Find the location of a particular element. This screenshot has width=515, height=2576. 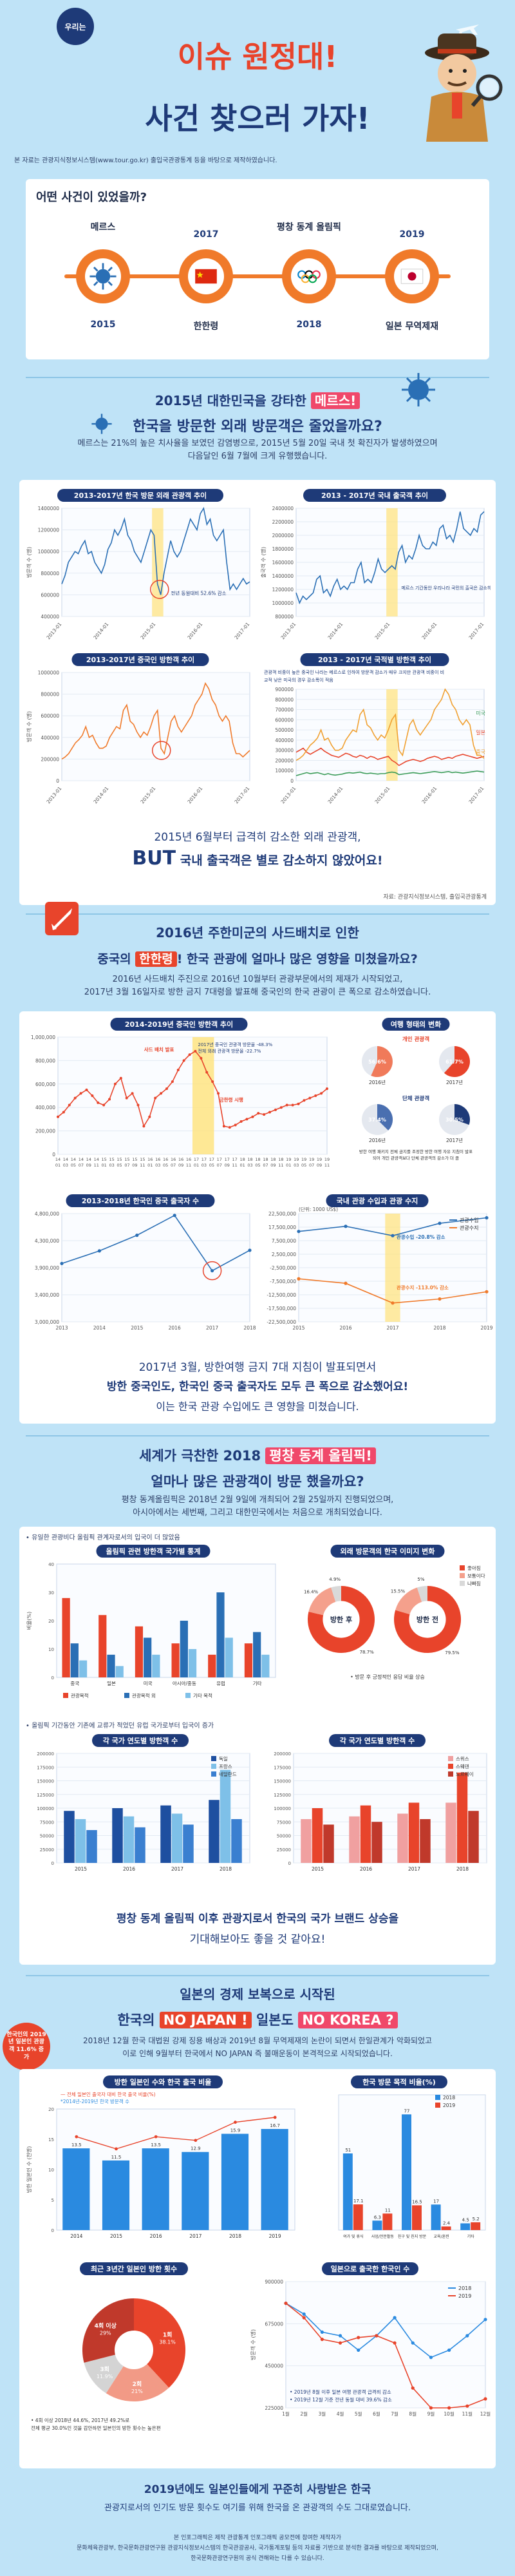

footer-line-3: 한국문화관광연구원의 공식 견해와는 다를 수 있습니다. is located at coordinates (257, 2558).